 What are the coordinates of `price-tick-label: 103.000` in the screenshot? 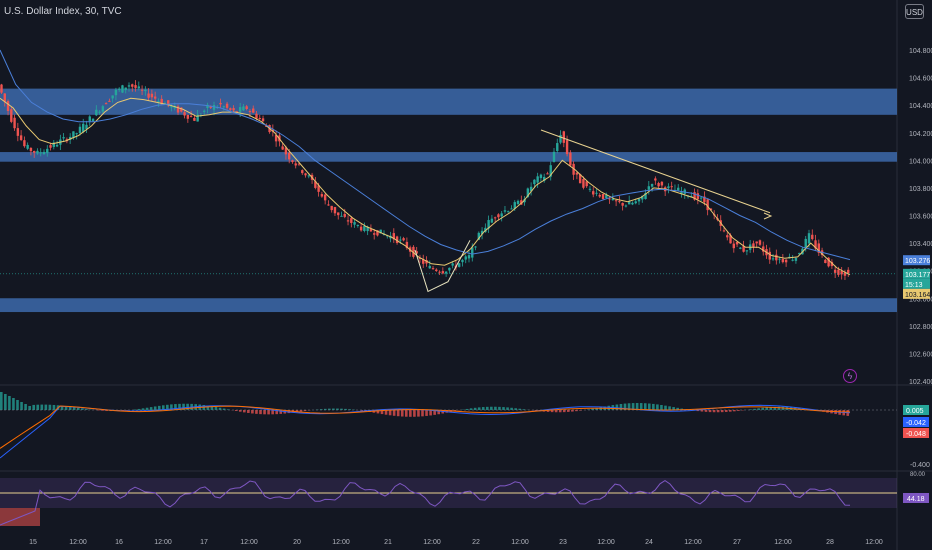 It's located at (920, 299).